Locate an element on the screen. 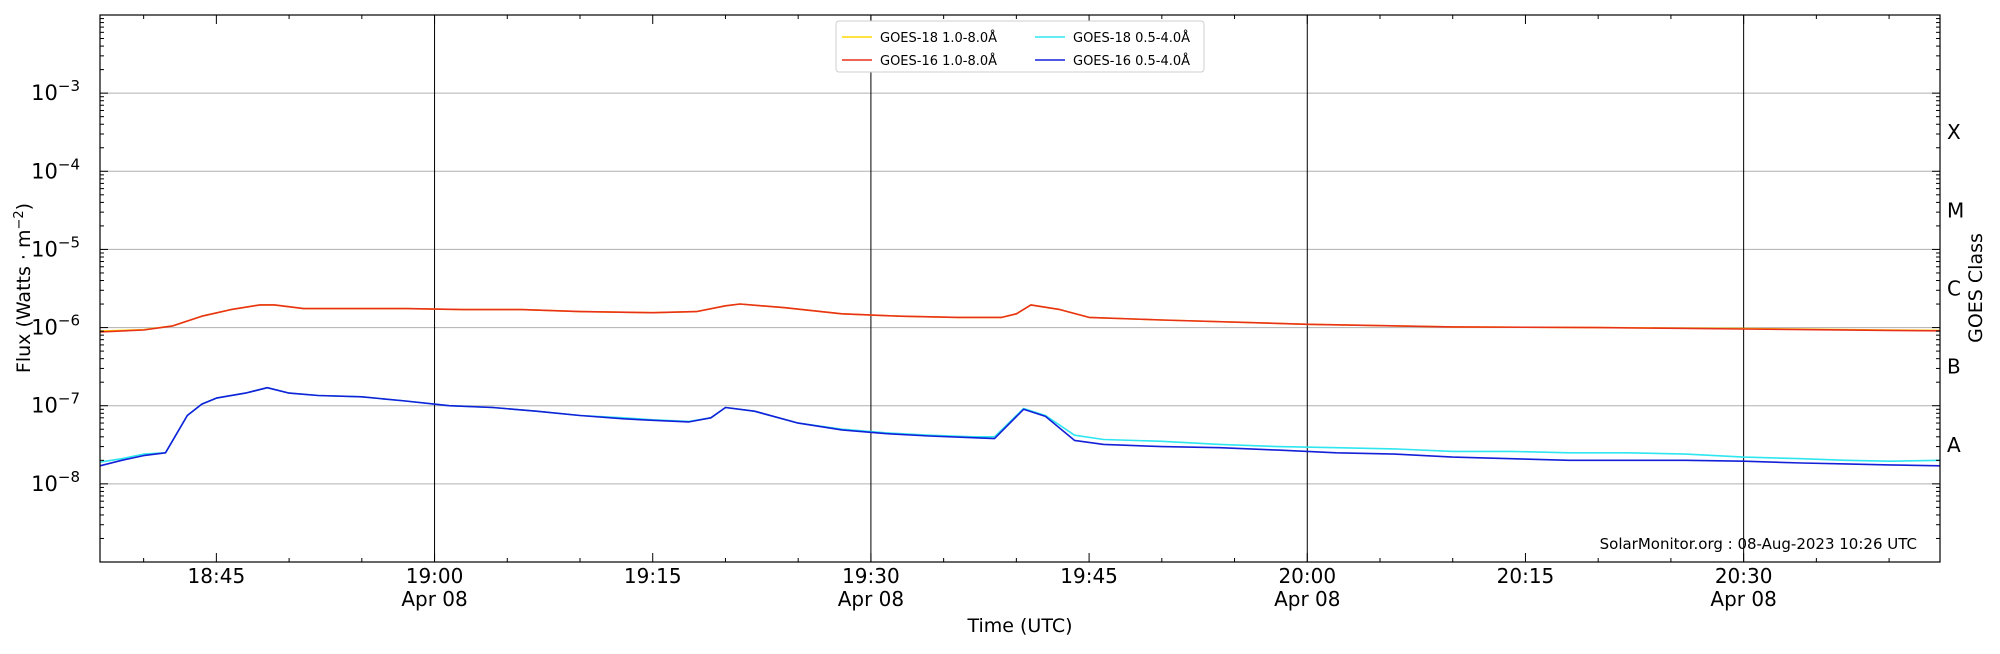 The width and height of the screenshot is (2000, 654). legend-label-goes18-short: GOES-18 0.5-4.0Å is located at coordinates (1131, 38).